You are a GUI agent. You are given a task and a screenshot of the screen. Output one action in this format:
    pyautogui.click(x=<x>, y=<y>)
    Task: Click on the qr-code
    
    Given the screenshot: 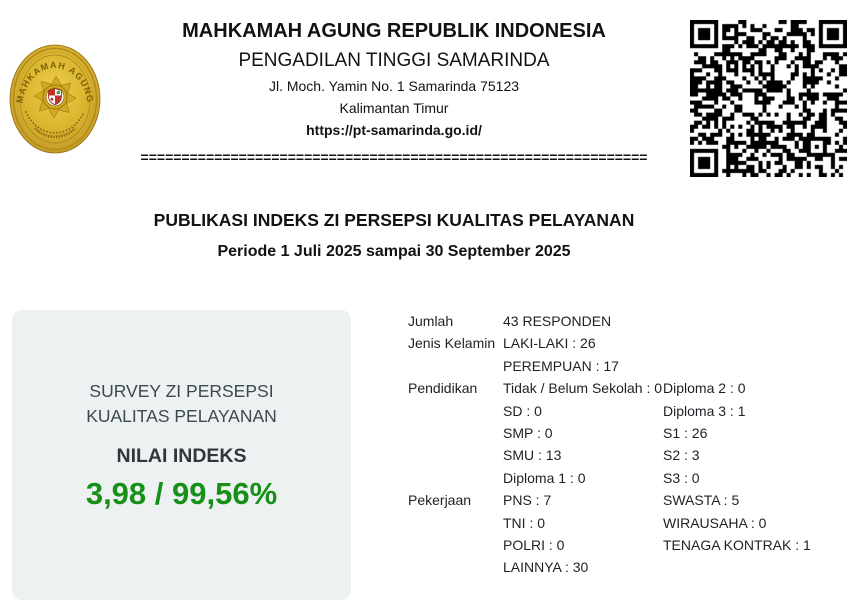 What is the action you would take?
    pyautogui.click(x=768, y=98)
    